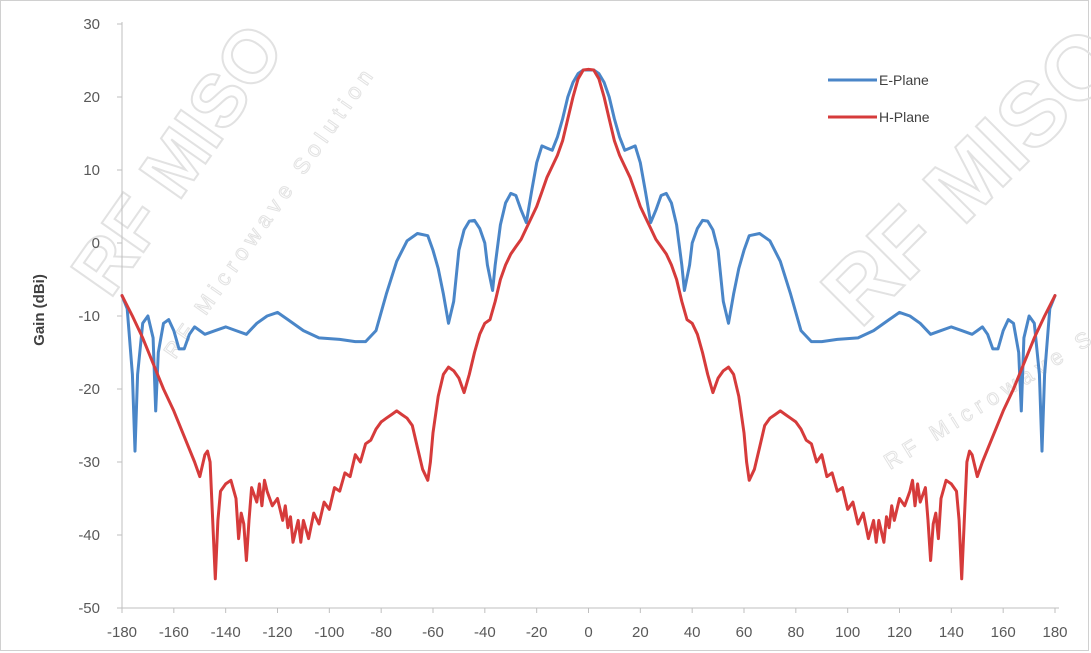 This screenshot has height=653, width=1091. I want to click on x-tick-label: 120, so click(899, 632).